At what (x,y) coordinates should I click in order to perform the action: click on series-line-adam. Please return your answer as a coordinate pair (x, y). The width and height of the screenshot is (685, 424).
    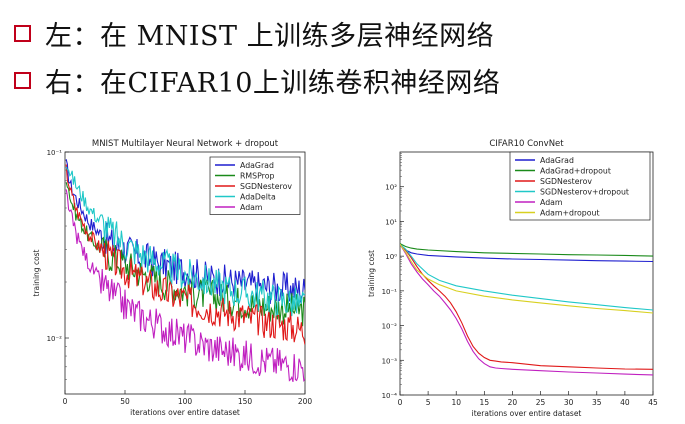
    Looking at the image, I should click on (526, 310).